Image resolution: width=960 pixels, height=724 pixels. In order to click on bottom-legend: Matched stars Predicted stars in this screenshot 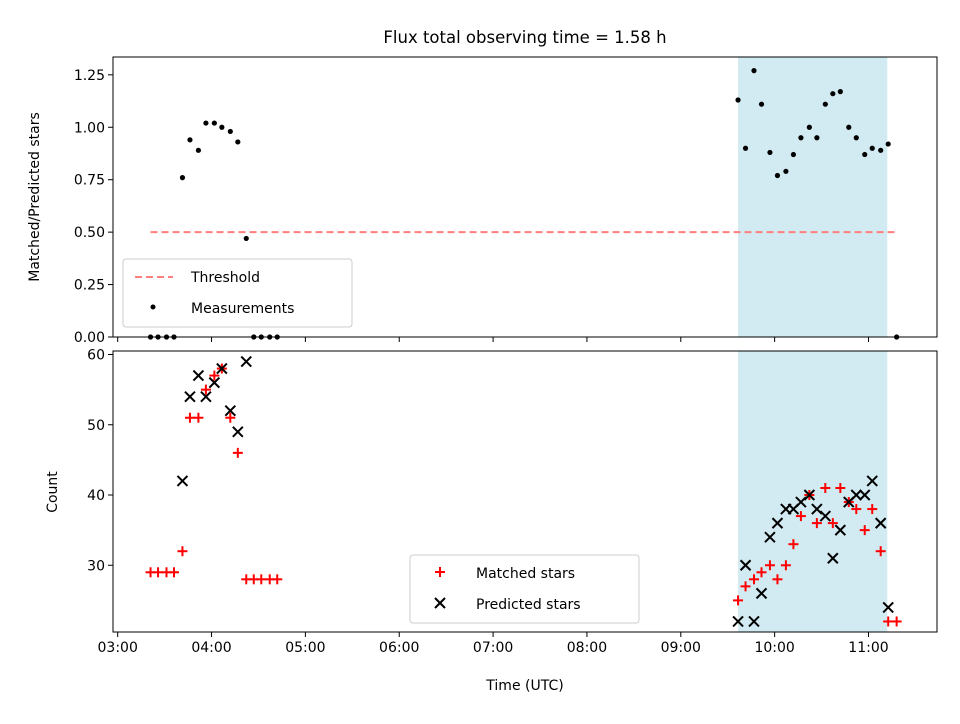, I will do `click(524, 589)`.